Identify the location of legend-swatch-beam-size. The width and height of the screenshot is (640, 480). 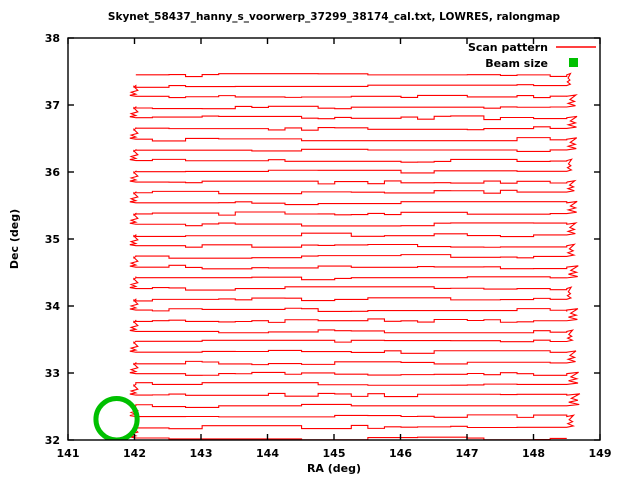
(573, 62).